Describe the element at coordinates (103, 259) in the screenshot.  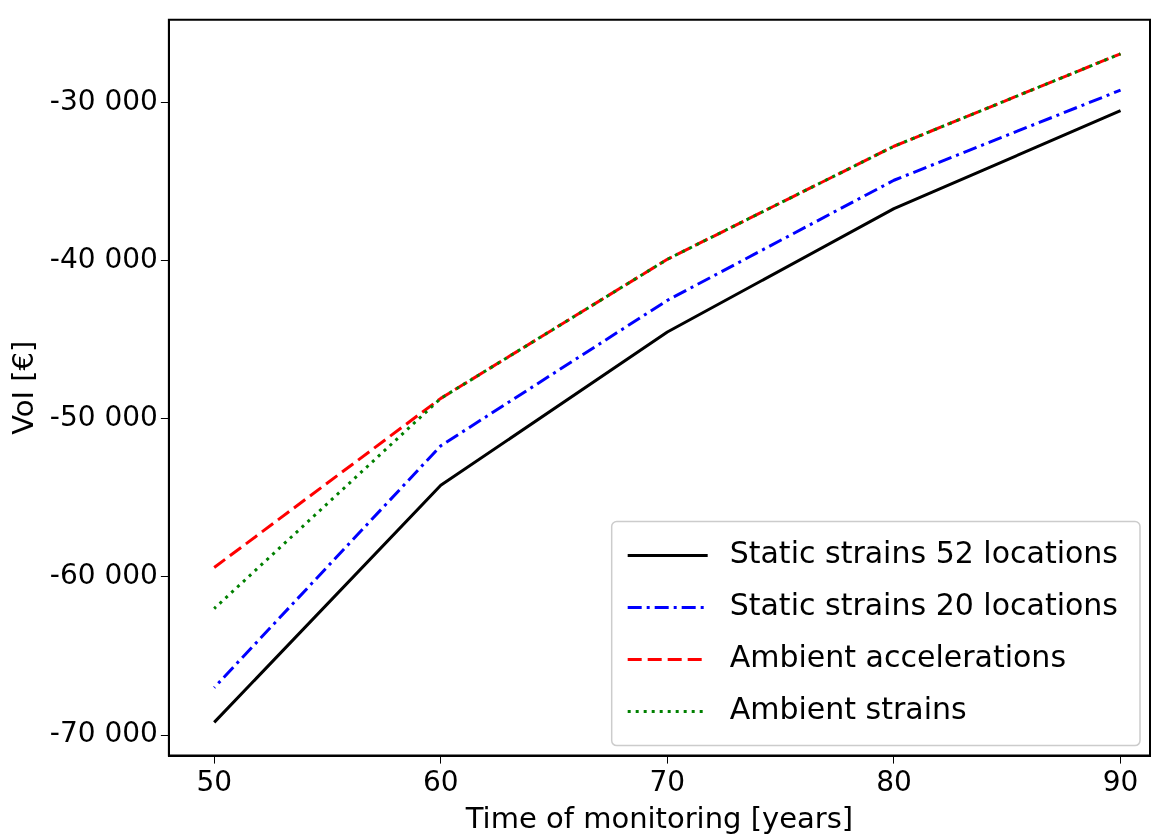
I see `y-tick-label: -40 000` at that location.